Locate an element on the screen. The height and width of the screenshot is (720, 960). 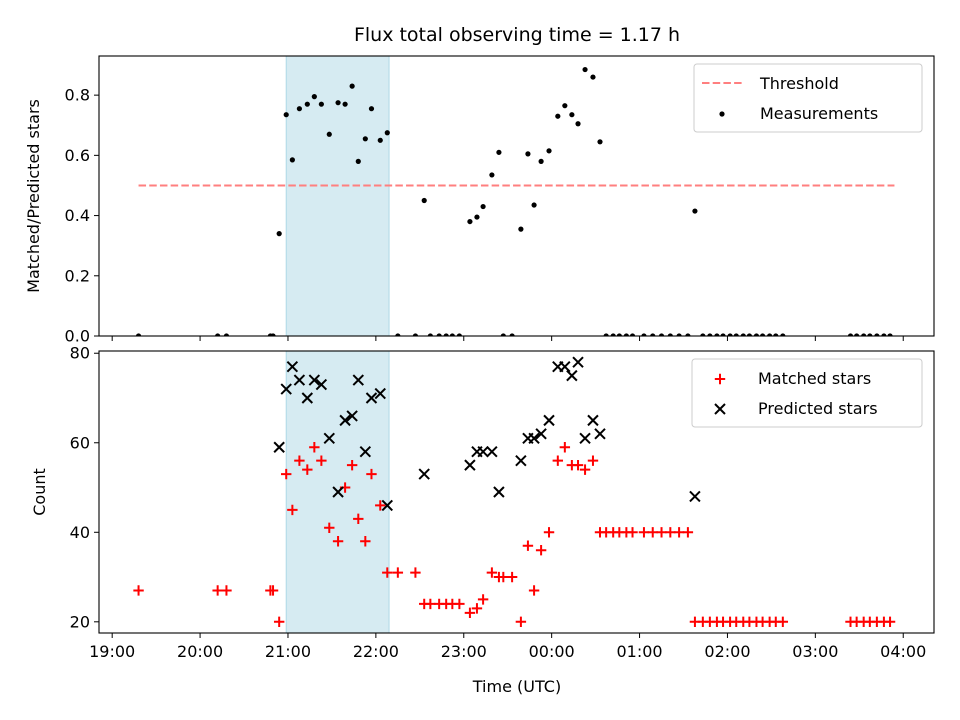
y-tick-label: 0.2 is located at coordinates (77, 275).